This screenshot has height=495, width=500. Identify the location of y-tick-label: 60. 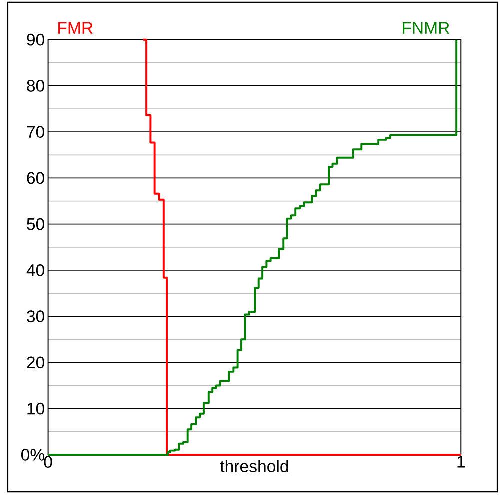
(35, 178).